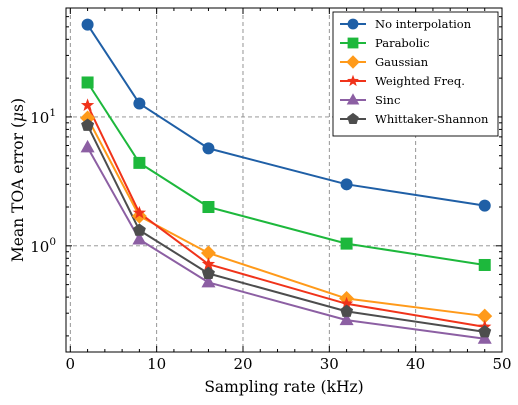 This screenshot has height=405, width=518. What do you see at coordinates (353, 80) in the screenshot?
I see `legend-marker-weighted-freq` at bounding box center [353, 80].